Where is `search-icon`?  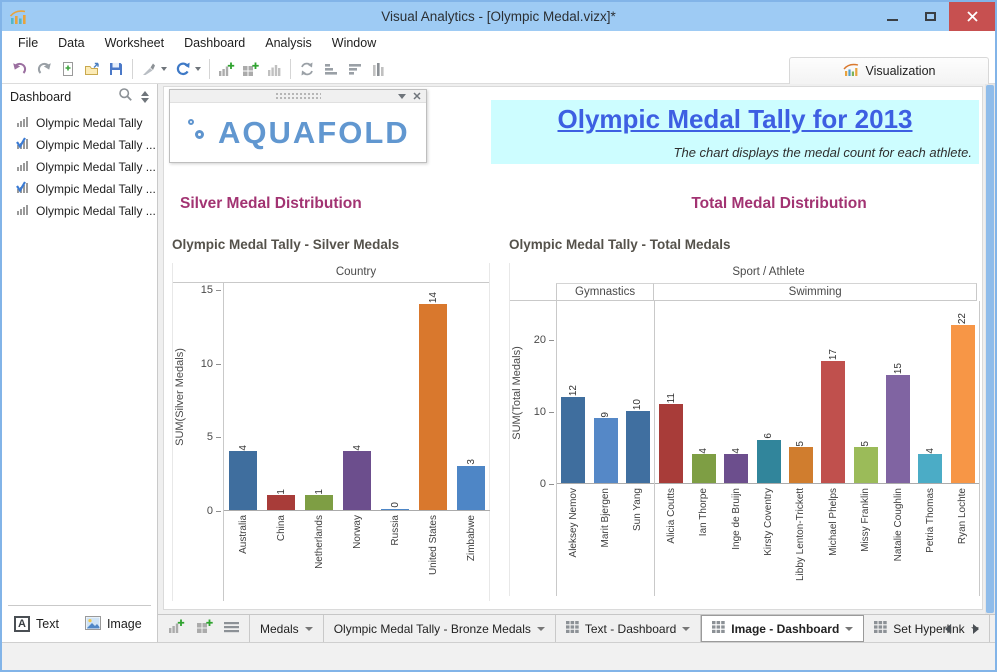 search-icon is located at coordinates (125, 97).